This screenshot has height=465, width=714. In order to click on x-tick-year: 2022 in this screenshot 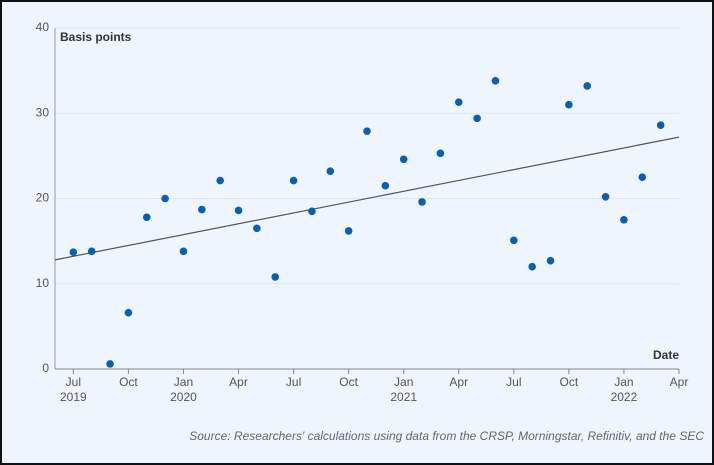, I will do `click(624, 397)`.